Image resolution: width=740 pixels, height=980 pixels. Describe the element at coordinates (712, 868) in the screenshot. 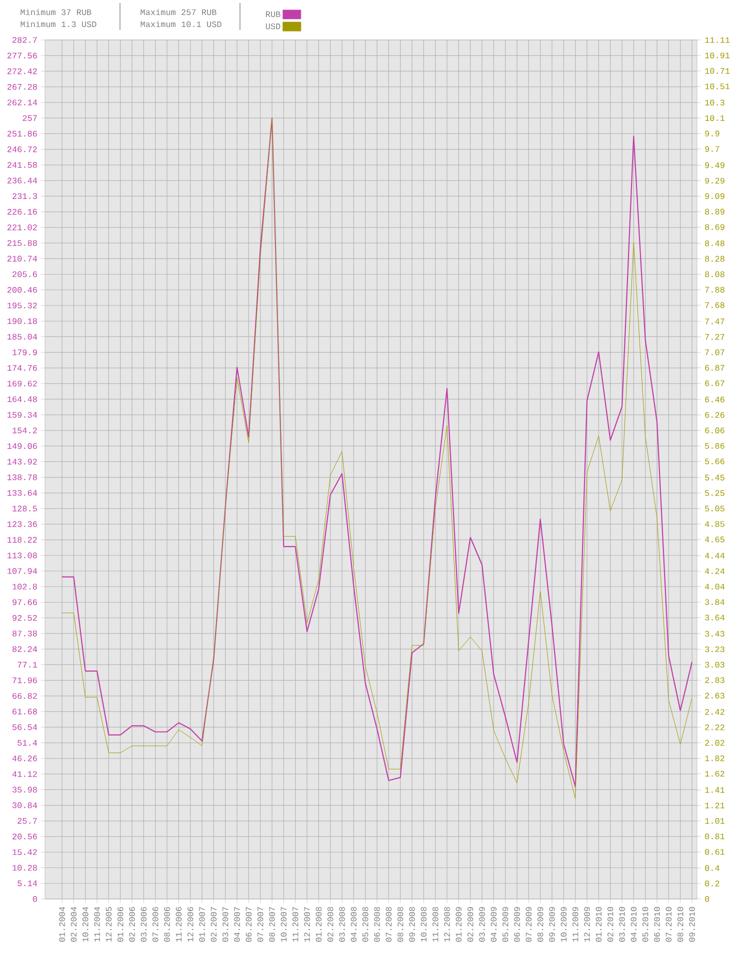

I see `y2-tick-label: 0.4` at that location.